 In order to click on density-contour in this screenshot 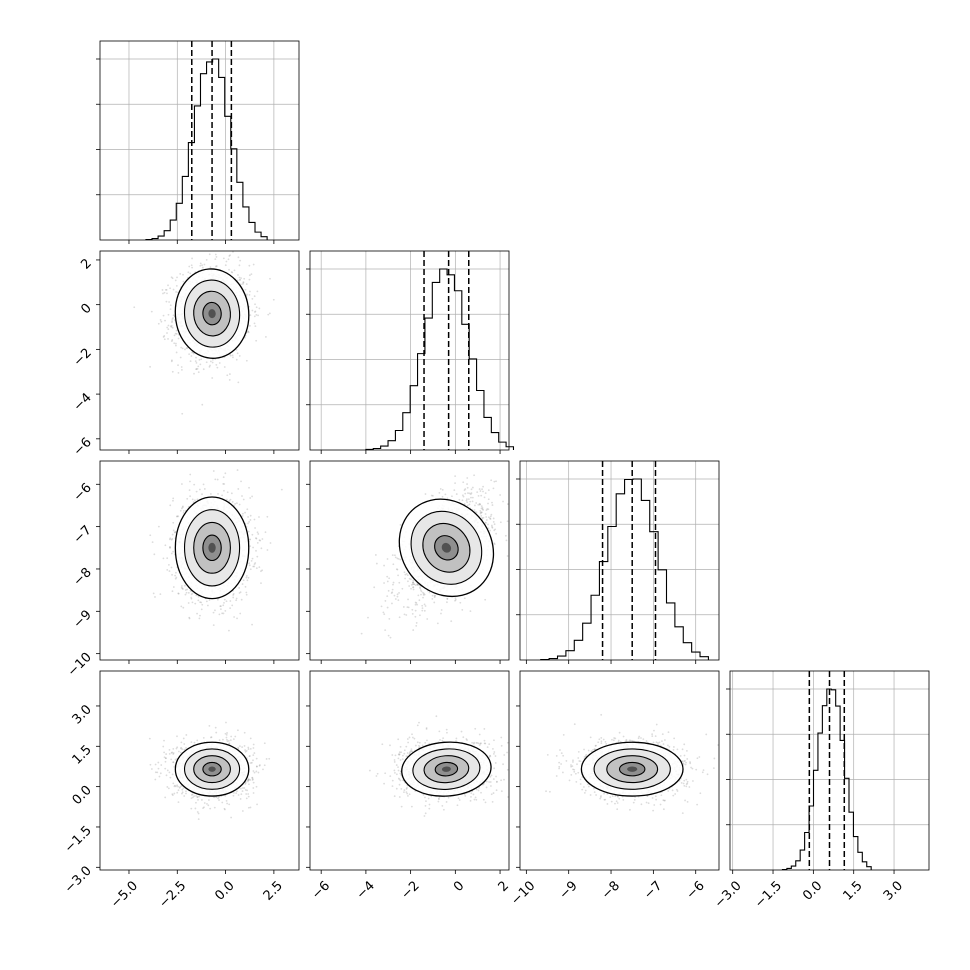, I will do `click(446, 547)`.